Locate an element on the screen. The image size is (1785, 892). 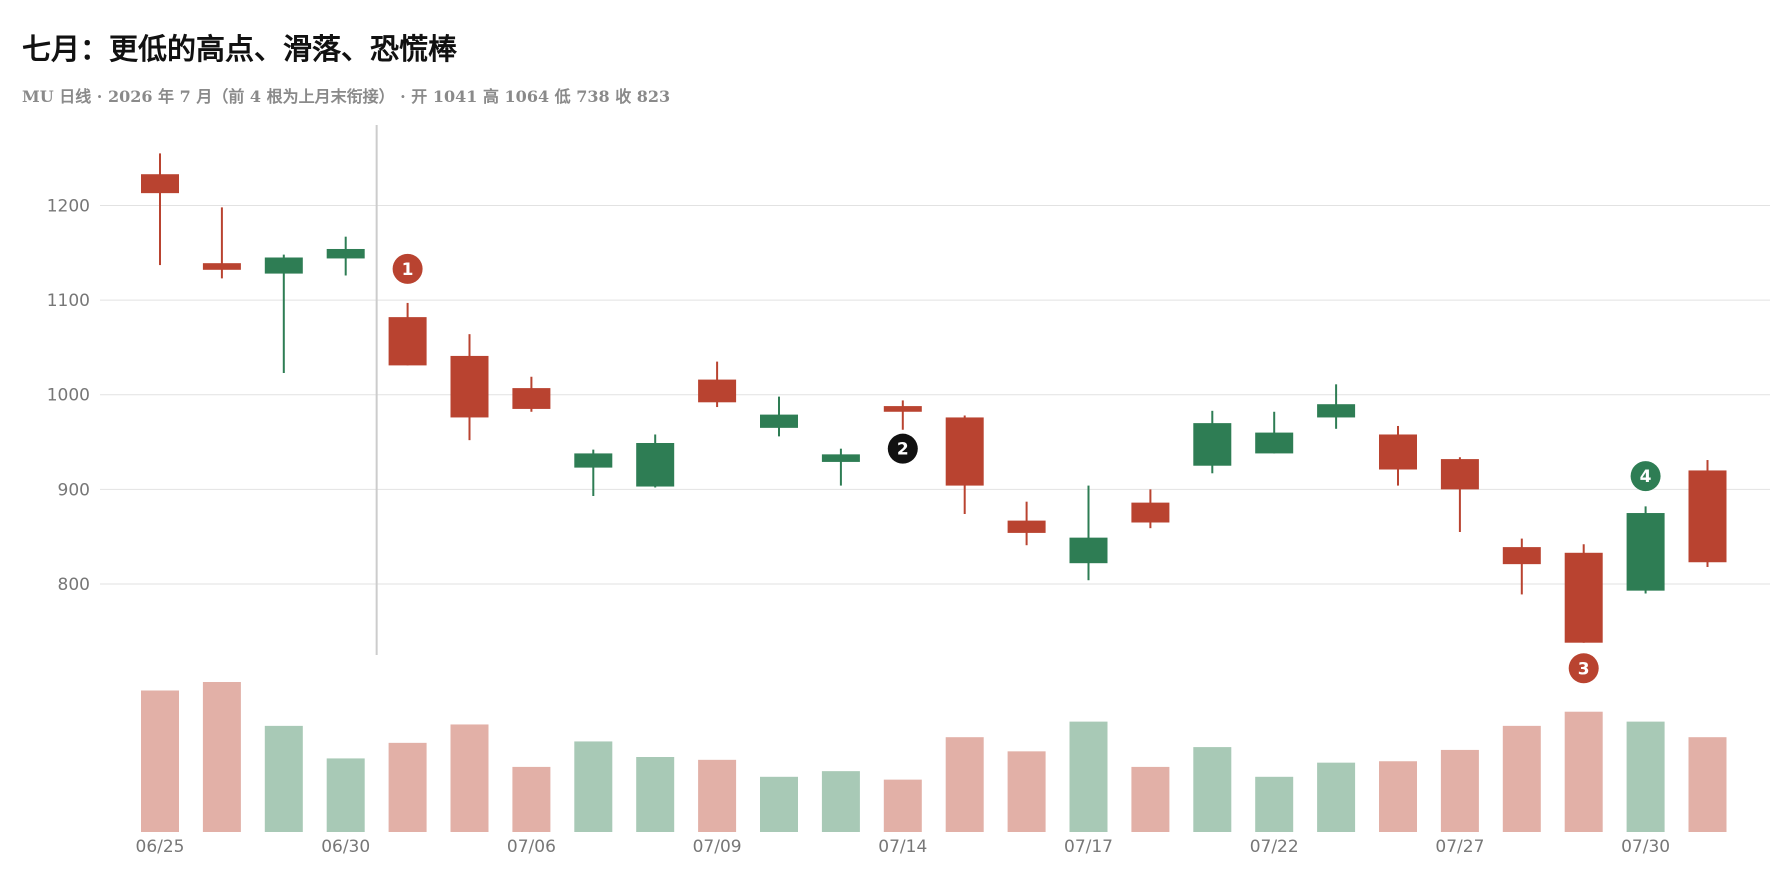
x-tick-label: 07/22 is located at coordinates (1274, 847).